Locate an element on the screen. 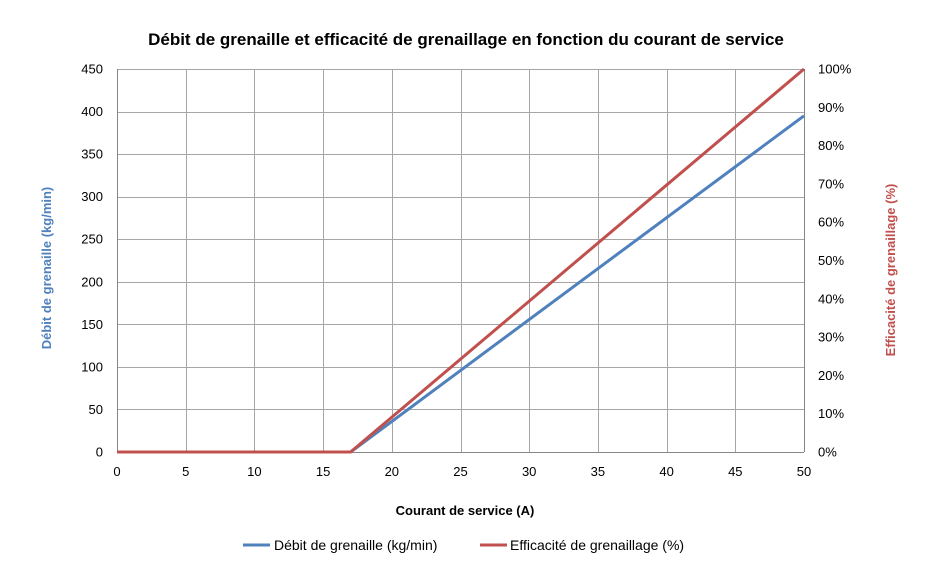 Image resolution: width=945 pixels, height=566 pixels. y2-tick-label: 60% is located at coordinates (831, 222).